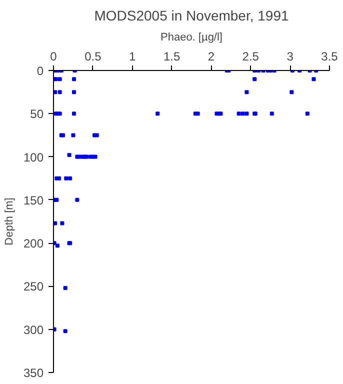  I want to click on x-tick-label: 2, so click(211, 57).